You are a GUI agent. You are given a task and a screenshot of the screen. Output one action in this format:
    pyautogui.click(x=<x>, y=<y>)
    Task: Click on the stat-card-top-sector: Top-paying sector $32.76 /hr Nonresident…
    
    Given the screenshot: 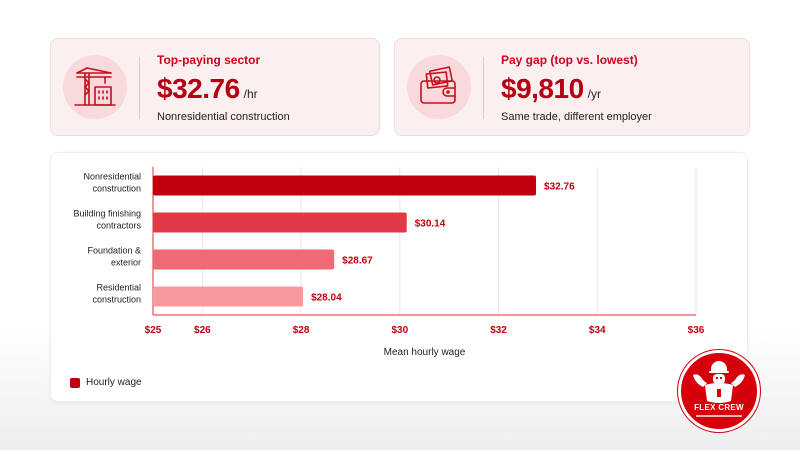 What is the action you would take?
    pyautogui.click(x=215, y=87)
    